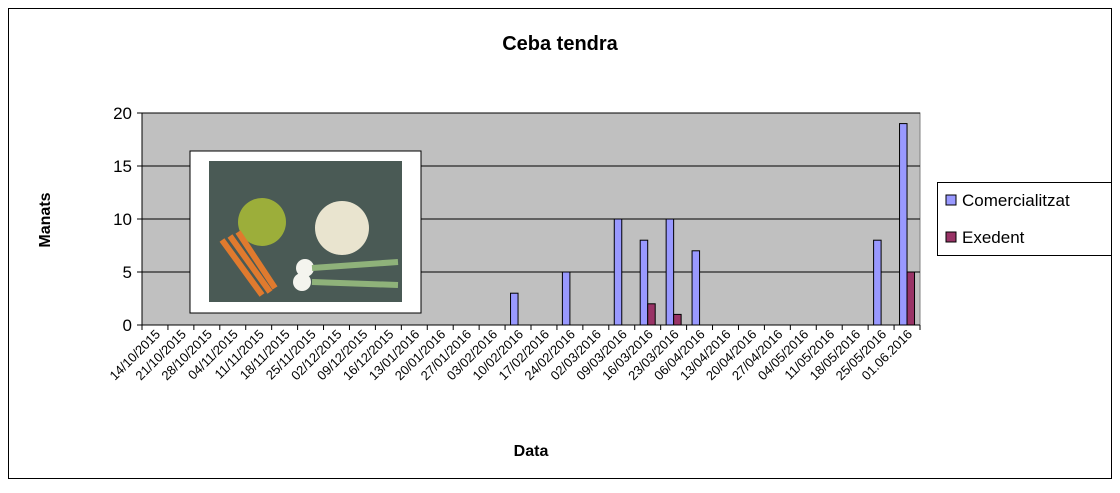 Image resolution: width=1120 pixels, height=493 pixels. Describe the element at coordinates (45, 219) in the screenshot. I see `y-axis-label: Manats` at that location.